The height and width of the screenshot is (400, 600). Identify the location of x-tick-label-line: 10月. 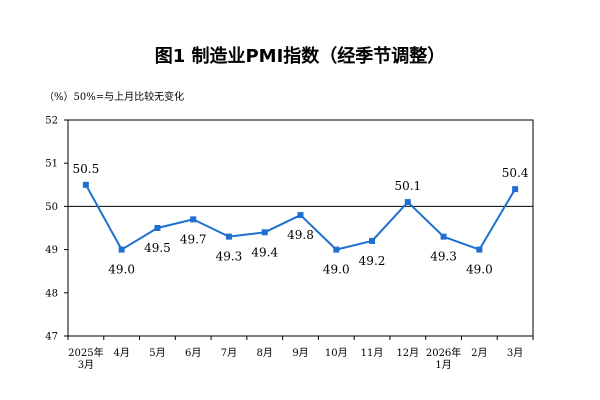
(336, 353).